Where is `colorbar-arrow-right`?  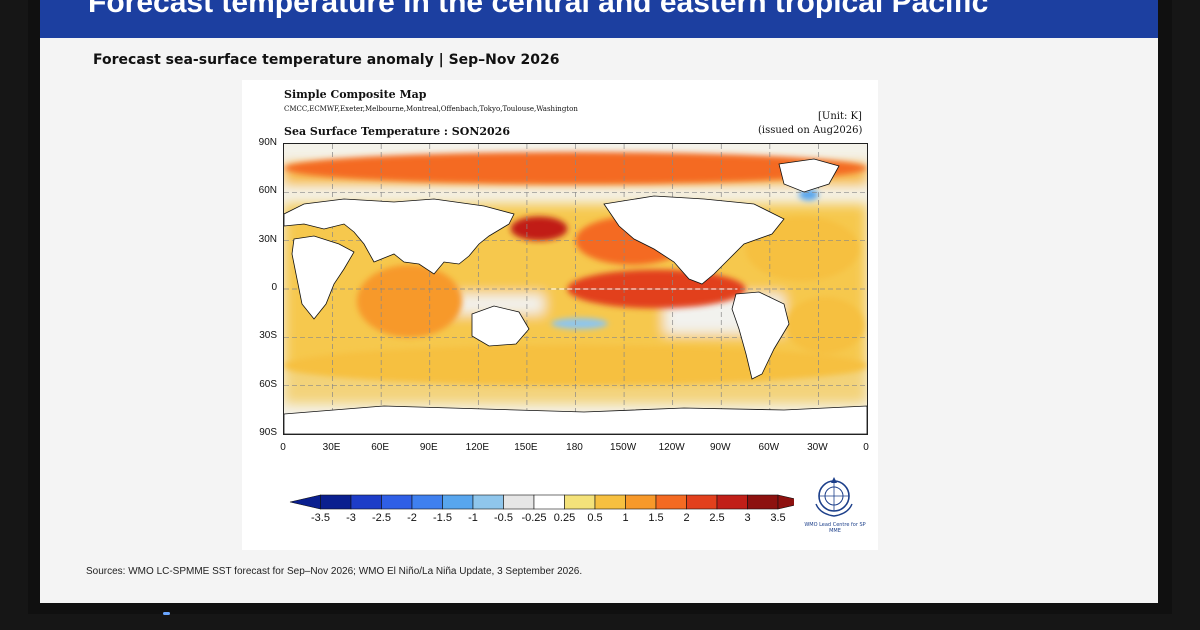
colorbar-arrow-right is located at coordinates (785, 502).